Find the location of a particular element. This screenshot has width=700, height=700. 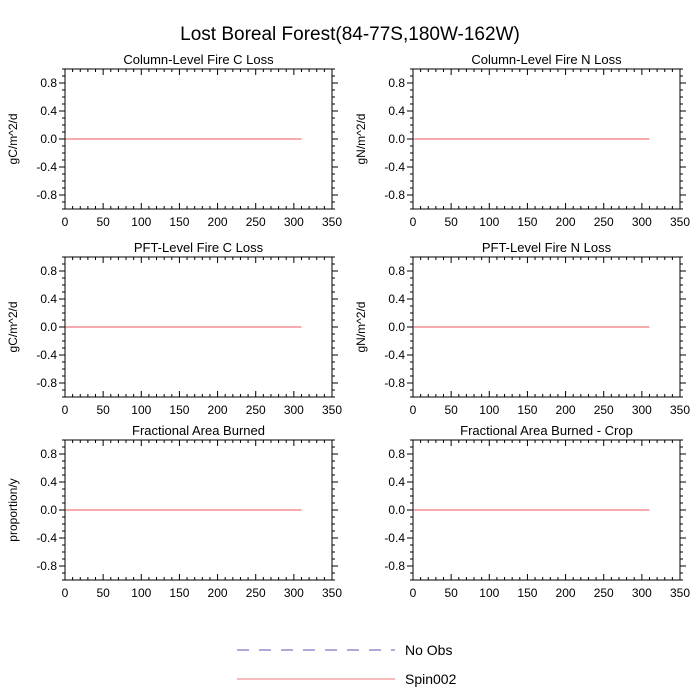

y-axis-label: proportion/y is located at coordinates (13, 509).